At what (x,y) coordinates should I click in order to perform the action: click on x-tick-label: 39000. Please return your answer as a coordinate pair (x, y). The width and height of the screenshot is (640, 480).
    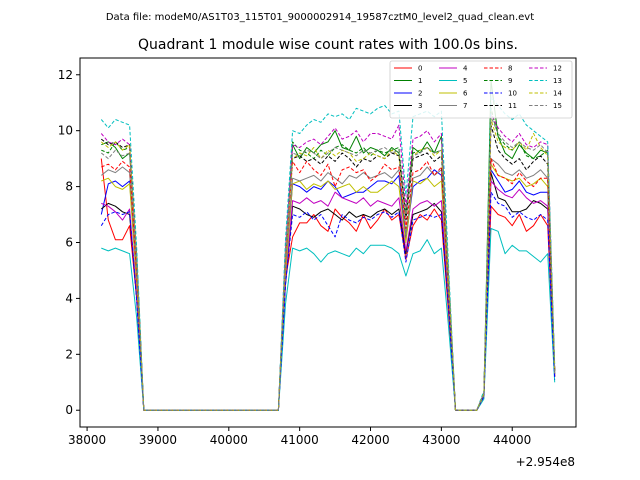
    Looking at the image, I should click on (158, 440).